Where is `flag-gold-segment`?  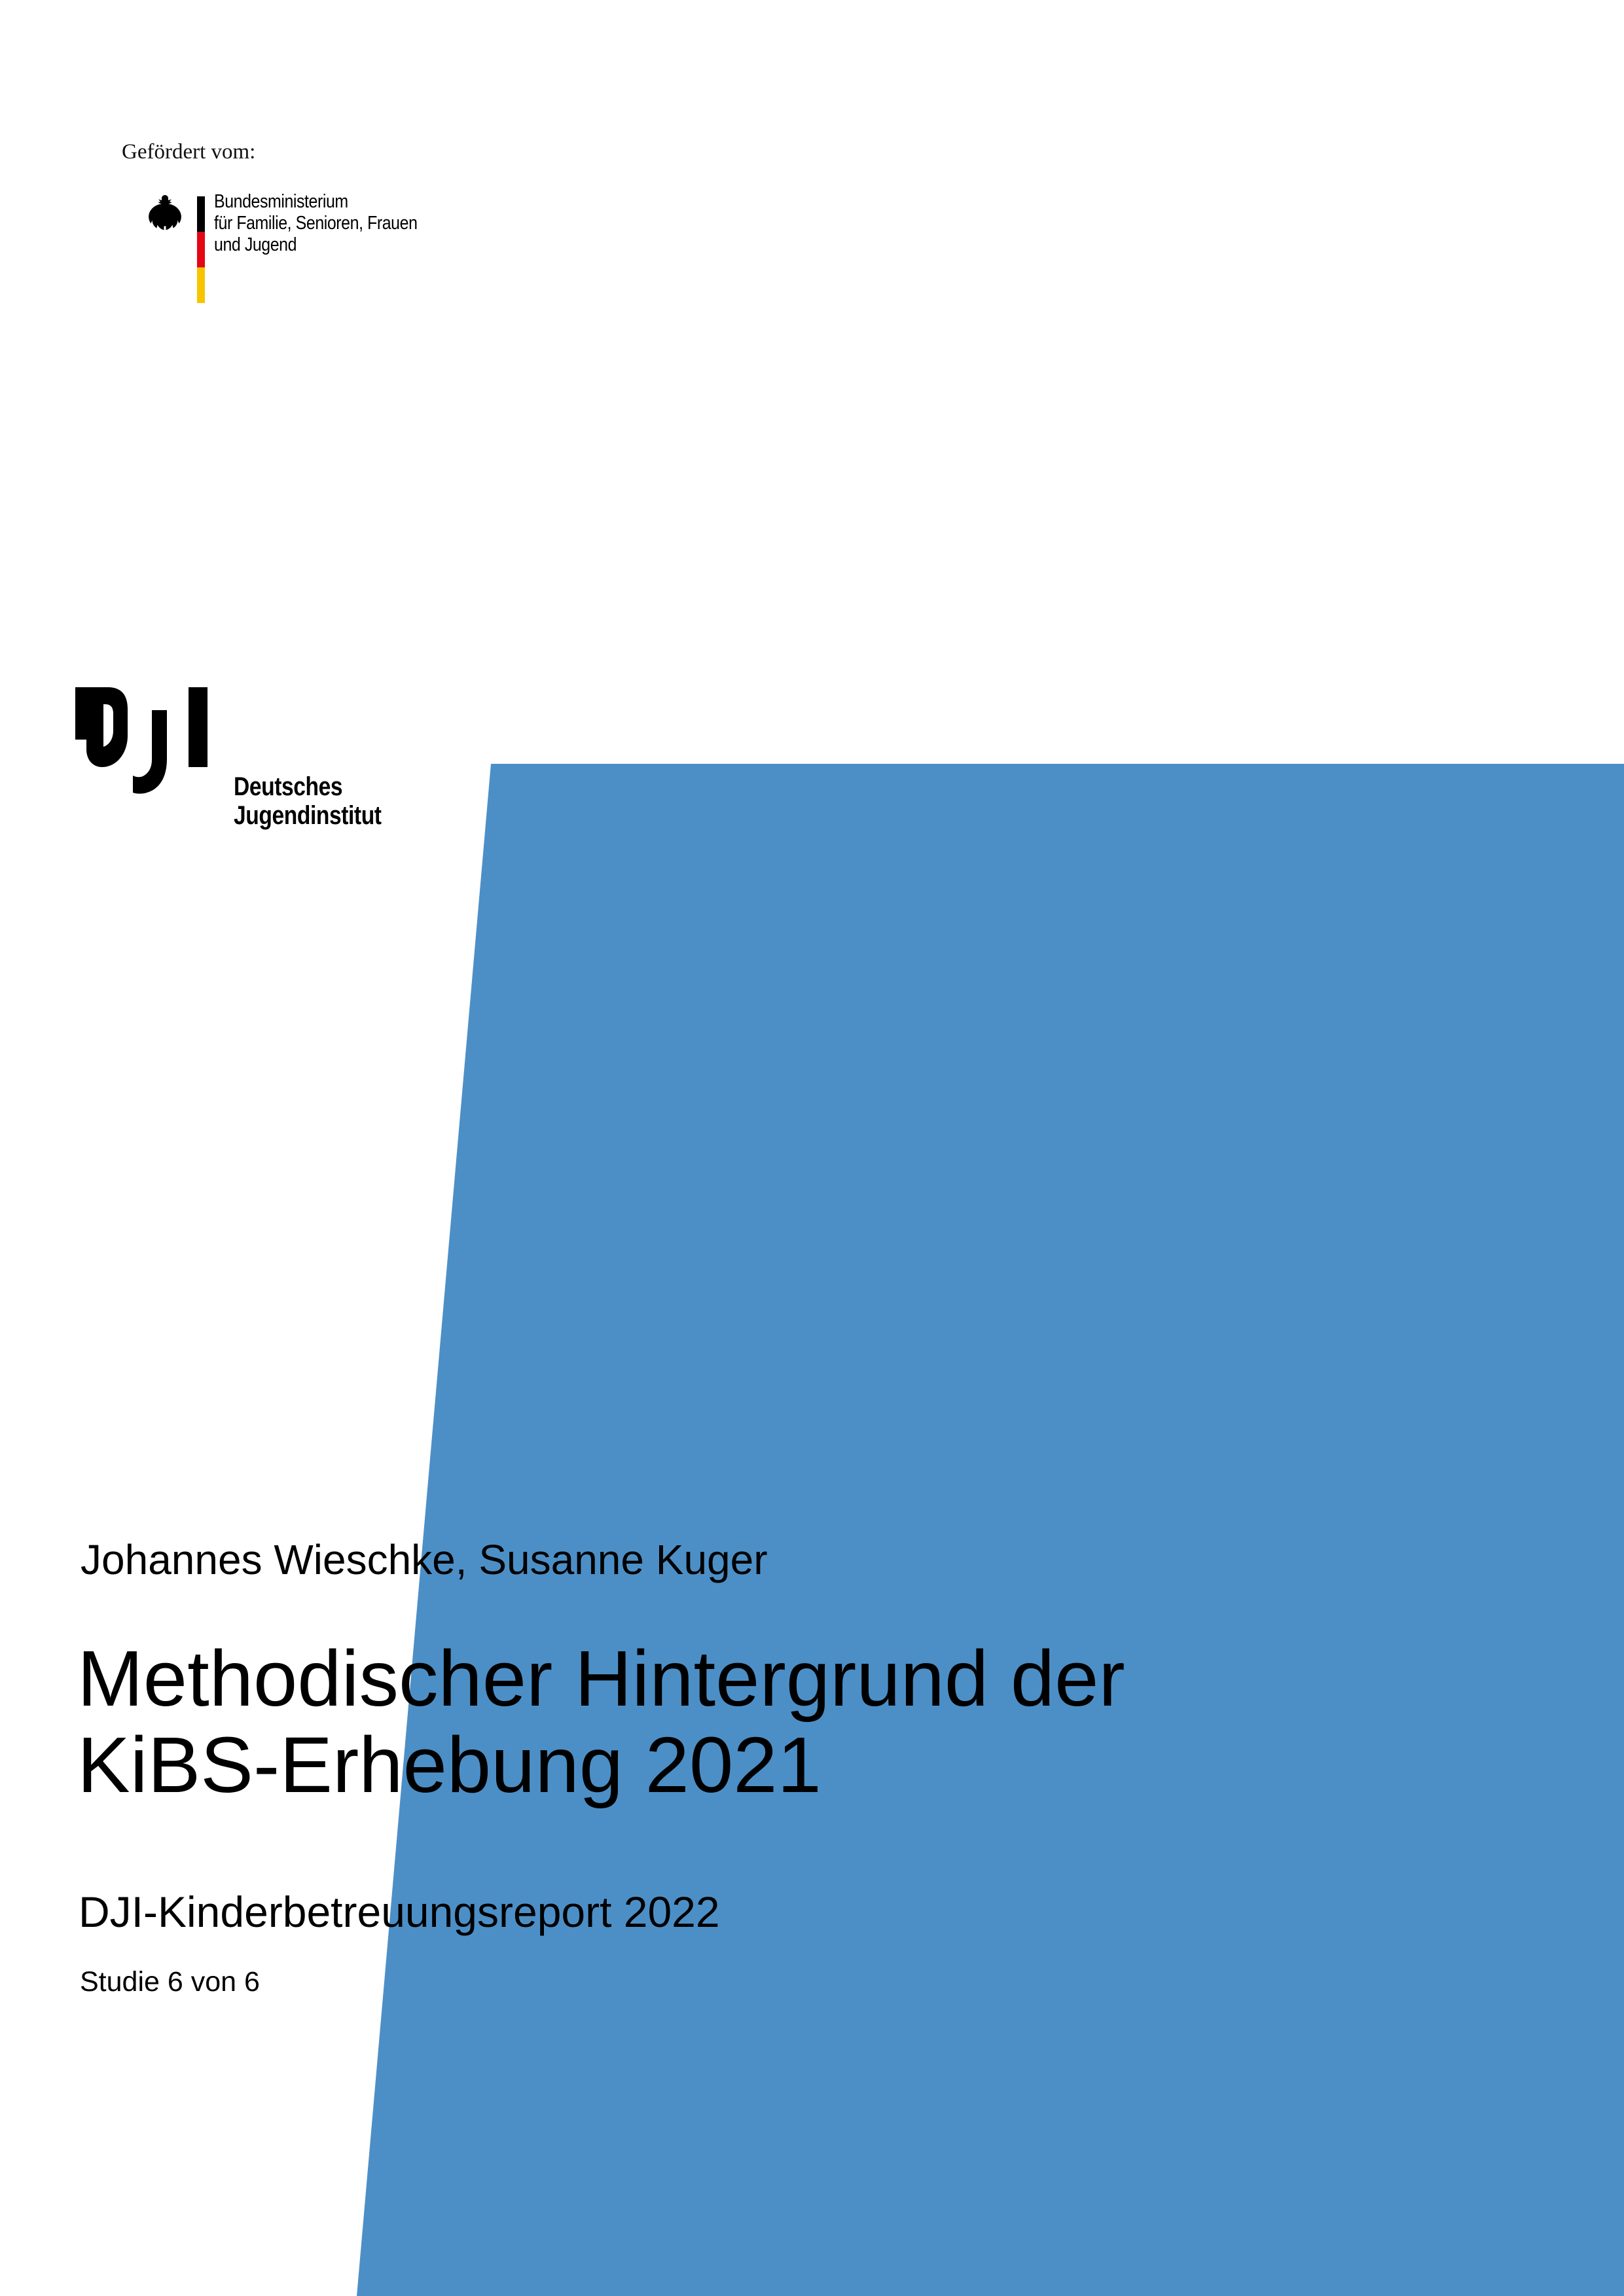
flag-gold-segment is located at coordinates (201, 285).